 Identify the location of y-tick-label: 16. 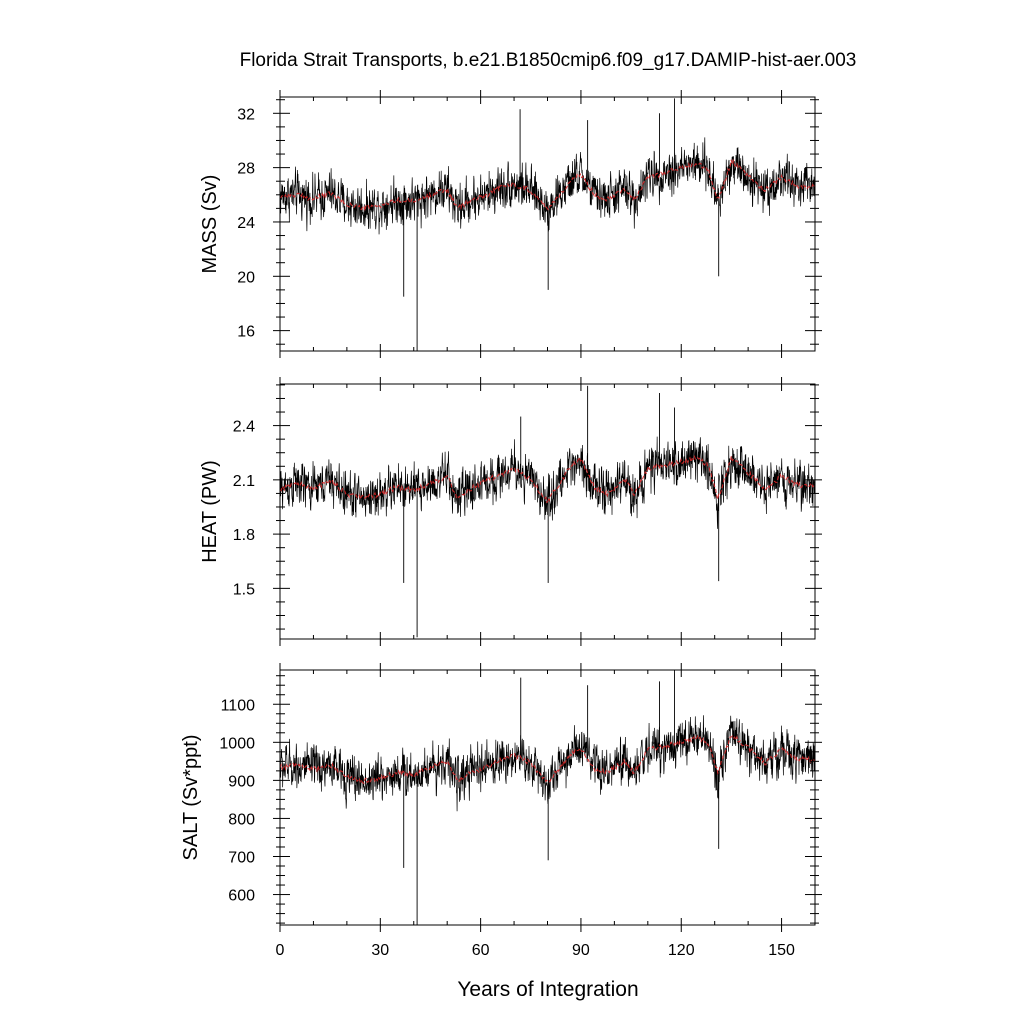
(246, 332).